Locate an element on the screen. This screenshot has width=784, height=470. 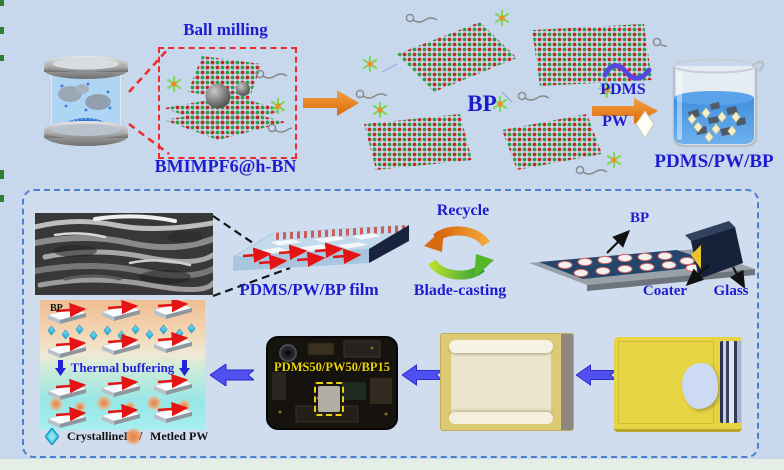
crystal-diamond-icon is located at coordinates (52, 436).